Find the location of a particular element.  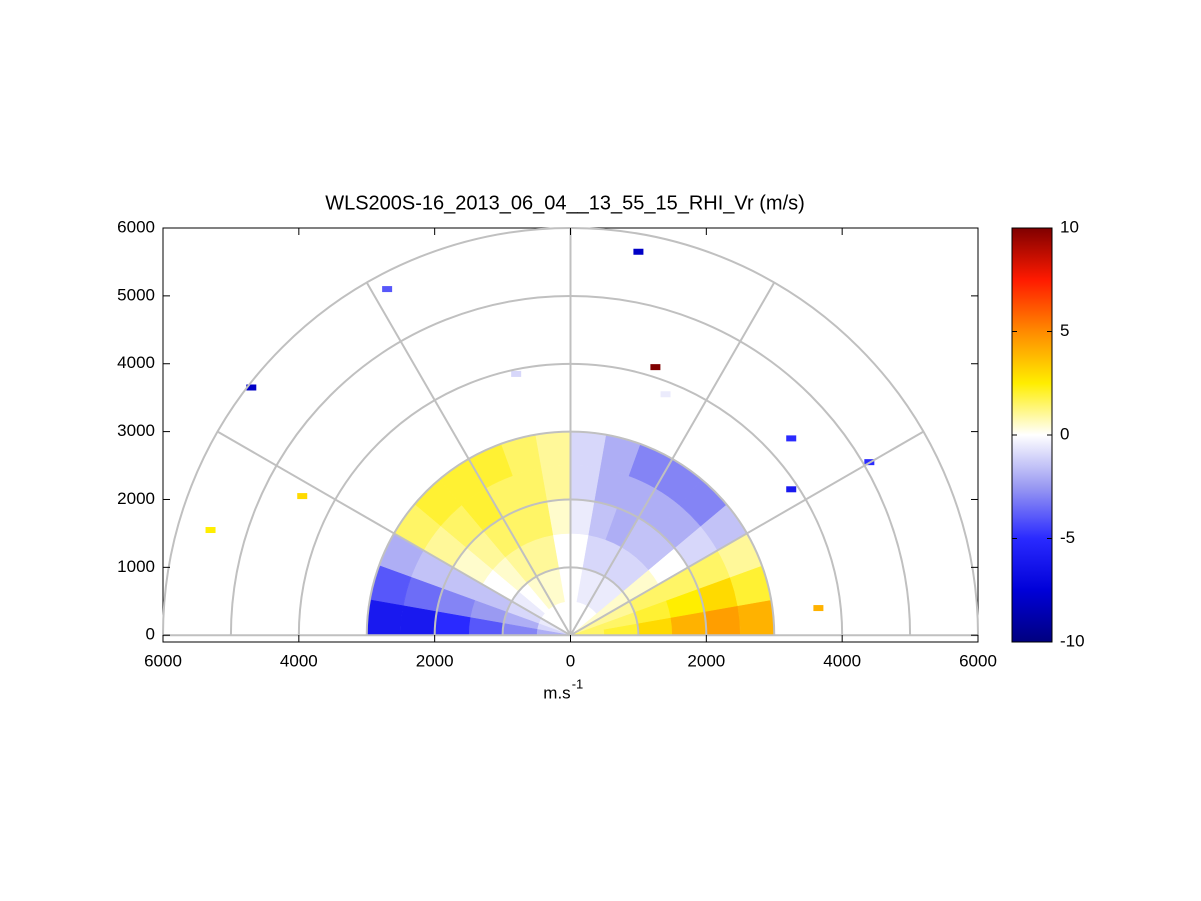

x-tick-label: 0 is located at coordinates (570, 660).